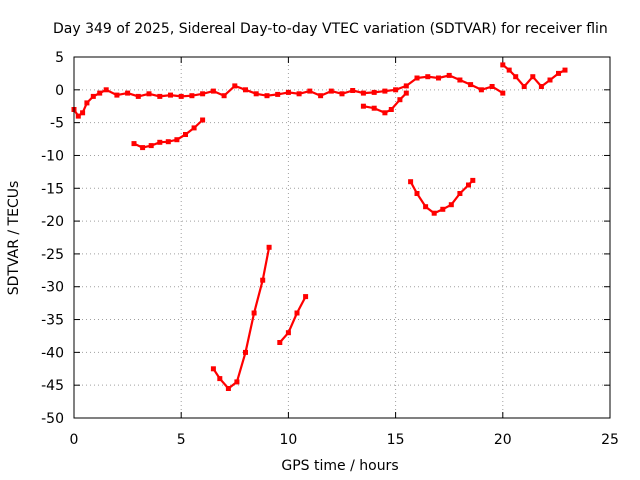 The height and width of the screenshot is (480, 640). What do you see at coordinates (396, 440) in the screenshot?
I see `x-tick-label: 15` at bounding box center [396, 440].